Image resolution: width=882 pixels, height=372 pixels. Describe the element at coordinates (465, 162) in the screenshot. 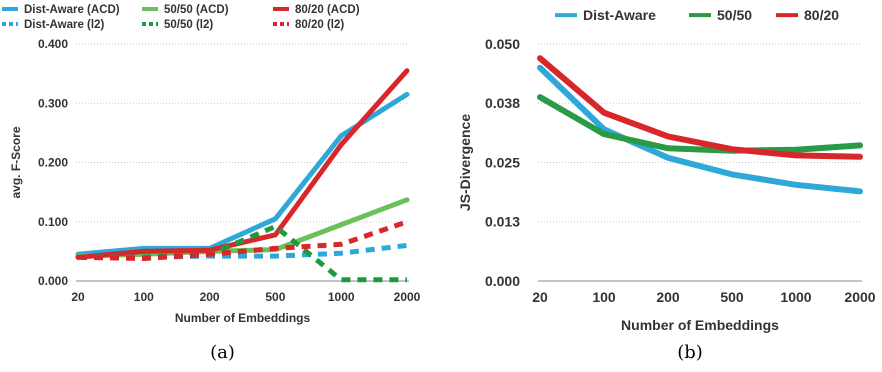

I see `y-axis-label: JS-Divergence` at that location.